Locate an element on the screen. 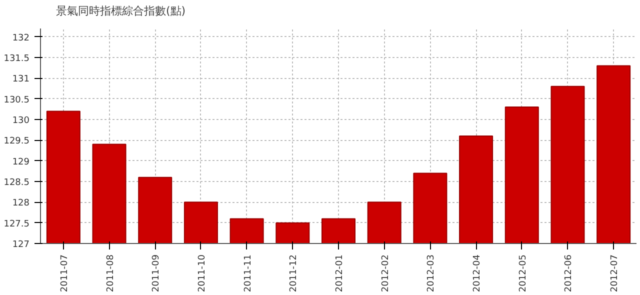 The width and height of the screenshot is (640, 295). y-tick-label: 131.5 is located at coordinates (17, 59).